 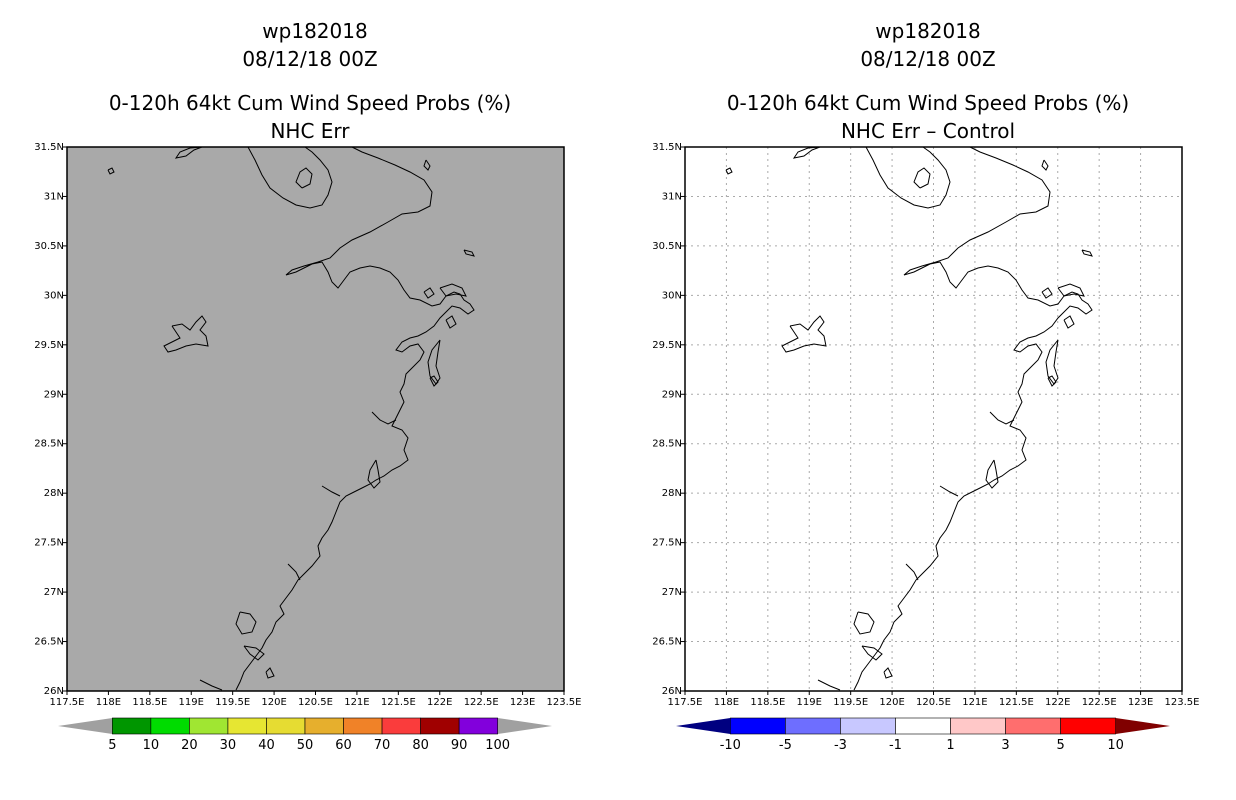 I want to click on colorbar-label: 40, so click(x=266, y=745).